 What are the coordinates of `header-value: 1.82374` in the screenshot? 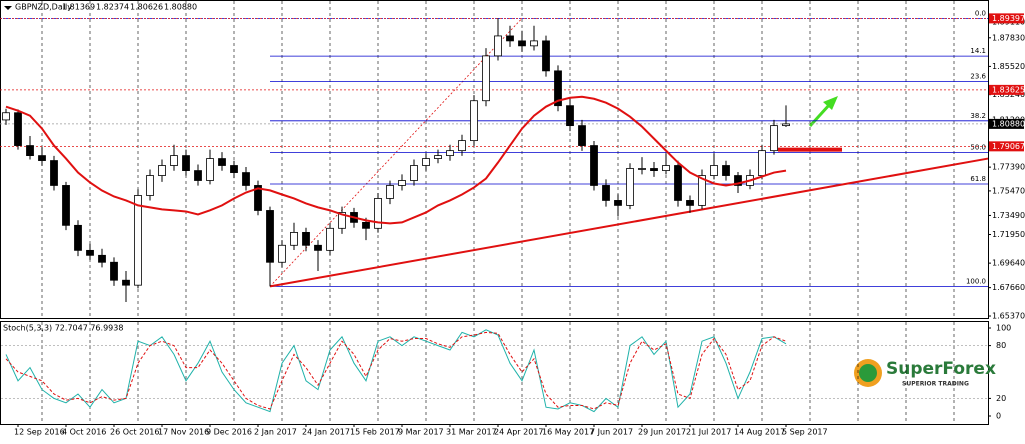 It's located at (112, 7).